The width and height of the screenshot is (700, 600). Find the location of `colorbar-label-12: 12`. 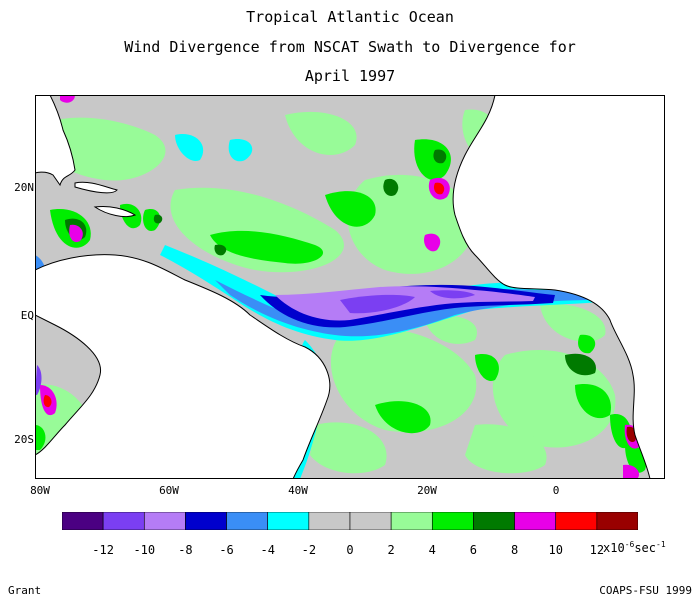

colorbar-label-12: 12 is located at coordinates (597, 550).